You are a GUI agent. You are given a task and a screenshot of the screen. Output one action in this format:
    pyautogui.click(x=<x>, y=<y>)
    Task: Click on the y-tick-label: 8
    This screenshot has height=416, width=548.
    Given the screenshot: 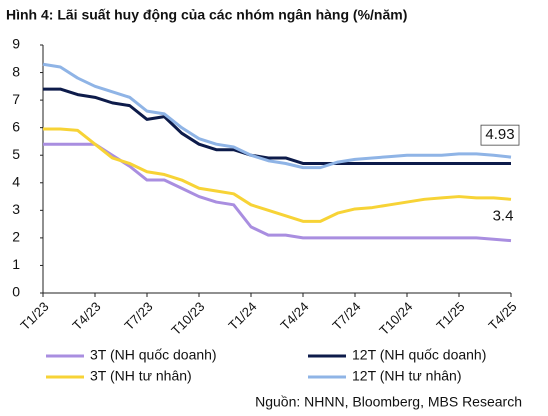 What is the action you would take?
    pyautogui.click(x=16, y=71)
    